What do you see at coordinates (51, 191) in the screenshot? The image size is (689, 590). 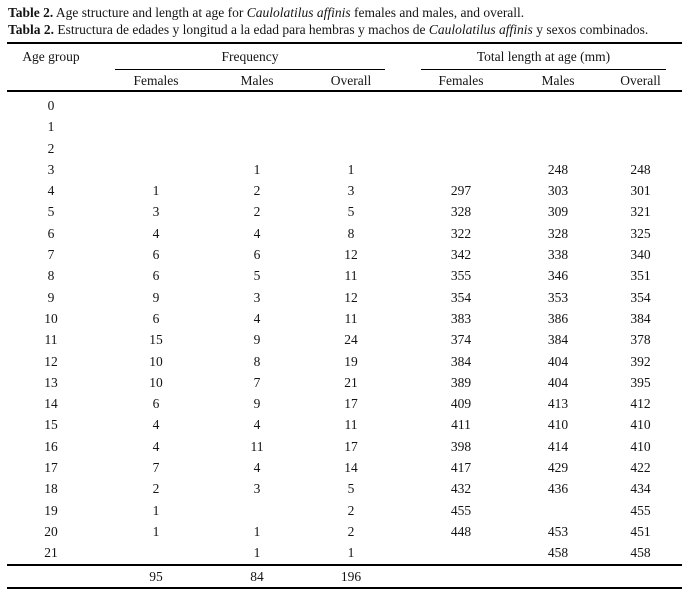 I see `age-cell: 4` at bounding box center [51, 191].